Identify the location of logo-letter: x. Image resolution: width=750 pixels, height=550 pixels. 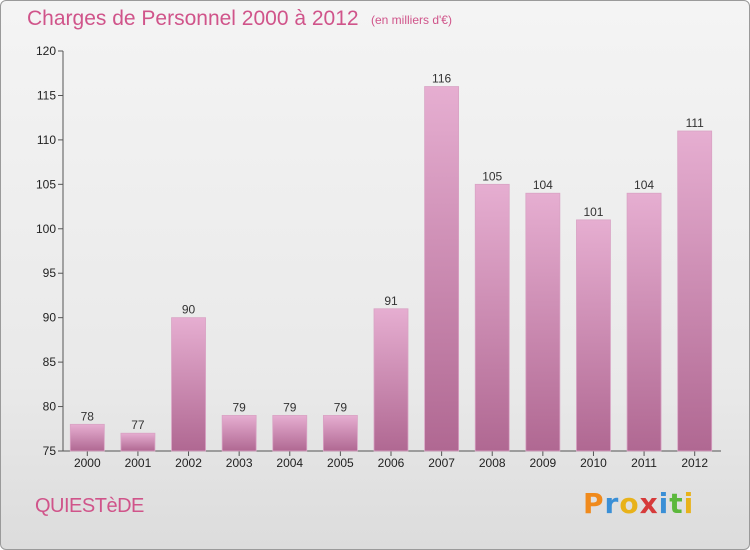
(649, 503).